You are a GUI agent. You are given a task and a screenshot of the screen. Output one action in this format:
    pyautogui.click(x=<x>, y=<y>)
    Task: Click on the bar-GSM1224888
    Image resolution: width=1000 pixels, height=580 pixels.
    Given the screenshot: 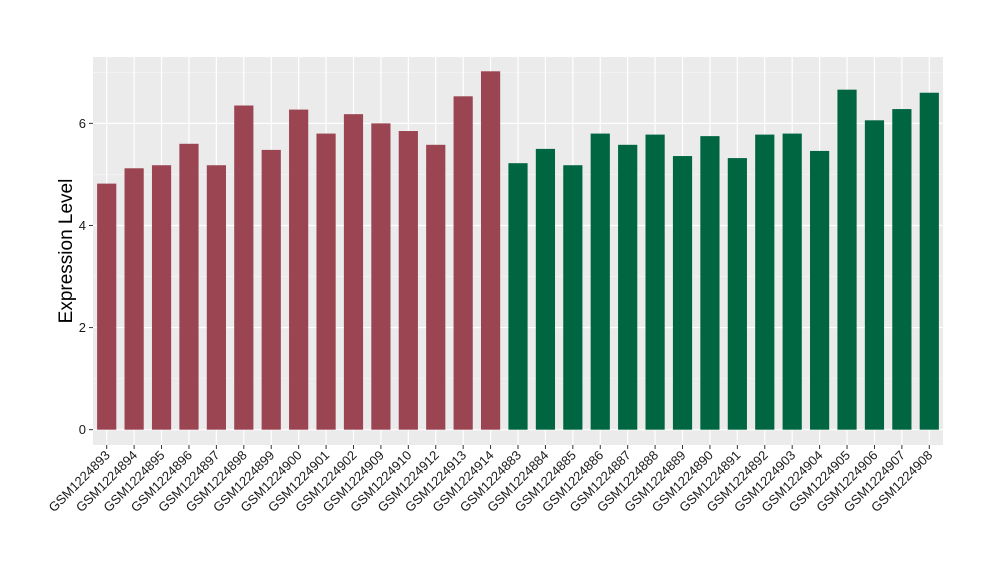 What is the action you would take?
    pyautogui.click(x=655, y=282)
    